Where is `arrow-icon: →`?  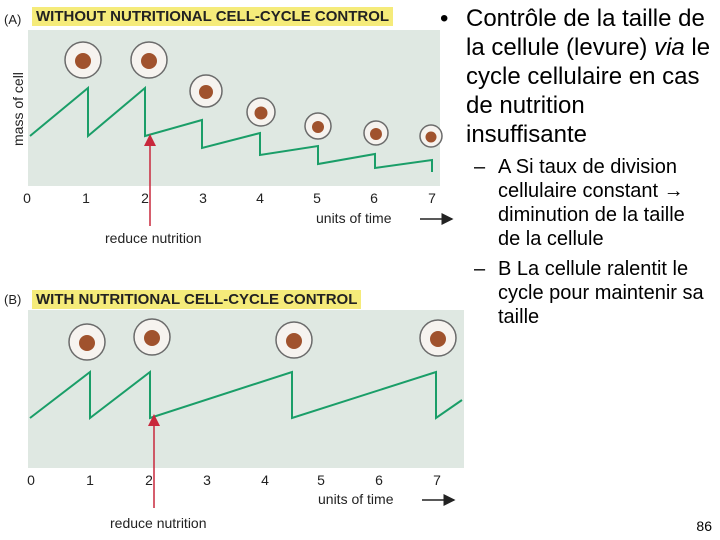 arrow-icon: → is located at coordinates (673, 191).